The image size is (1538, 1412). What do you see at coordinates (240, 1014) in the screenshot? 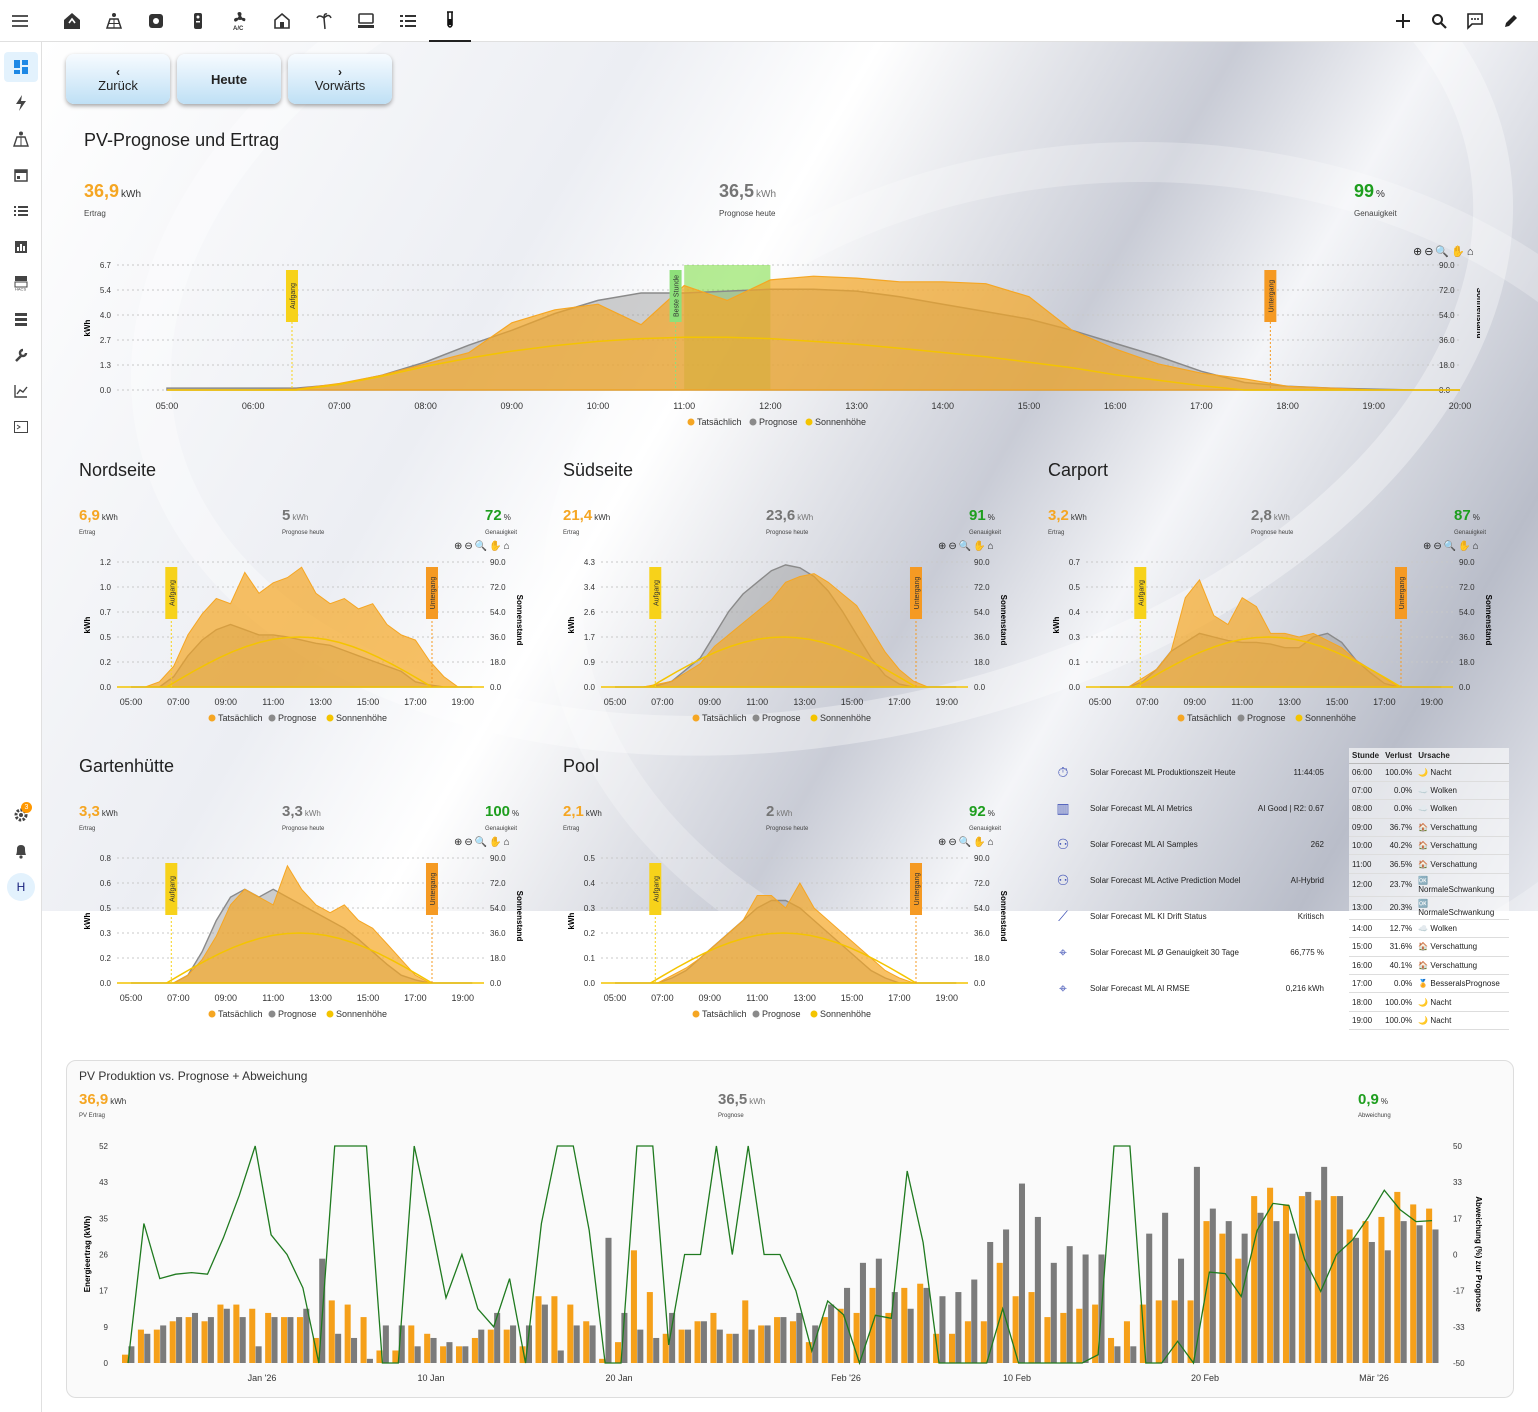
I see `legend-label: Tatsächlich` at bounding box center [240, 1014].